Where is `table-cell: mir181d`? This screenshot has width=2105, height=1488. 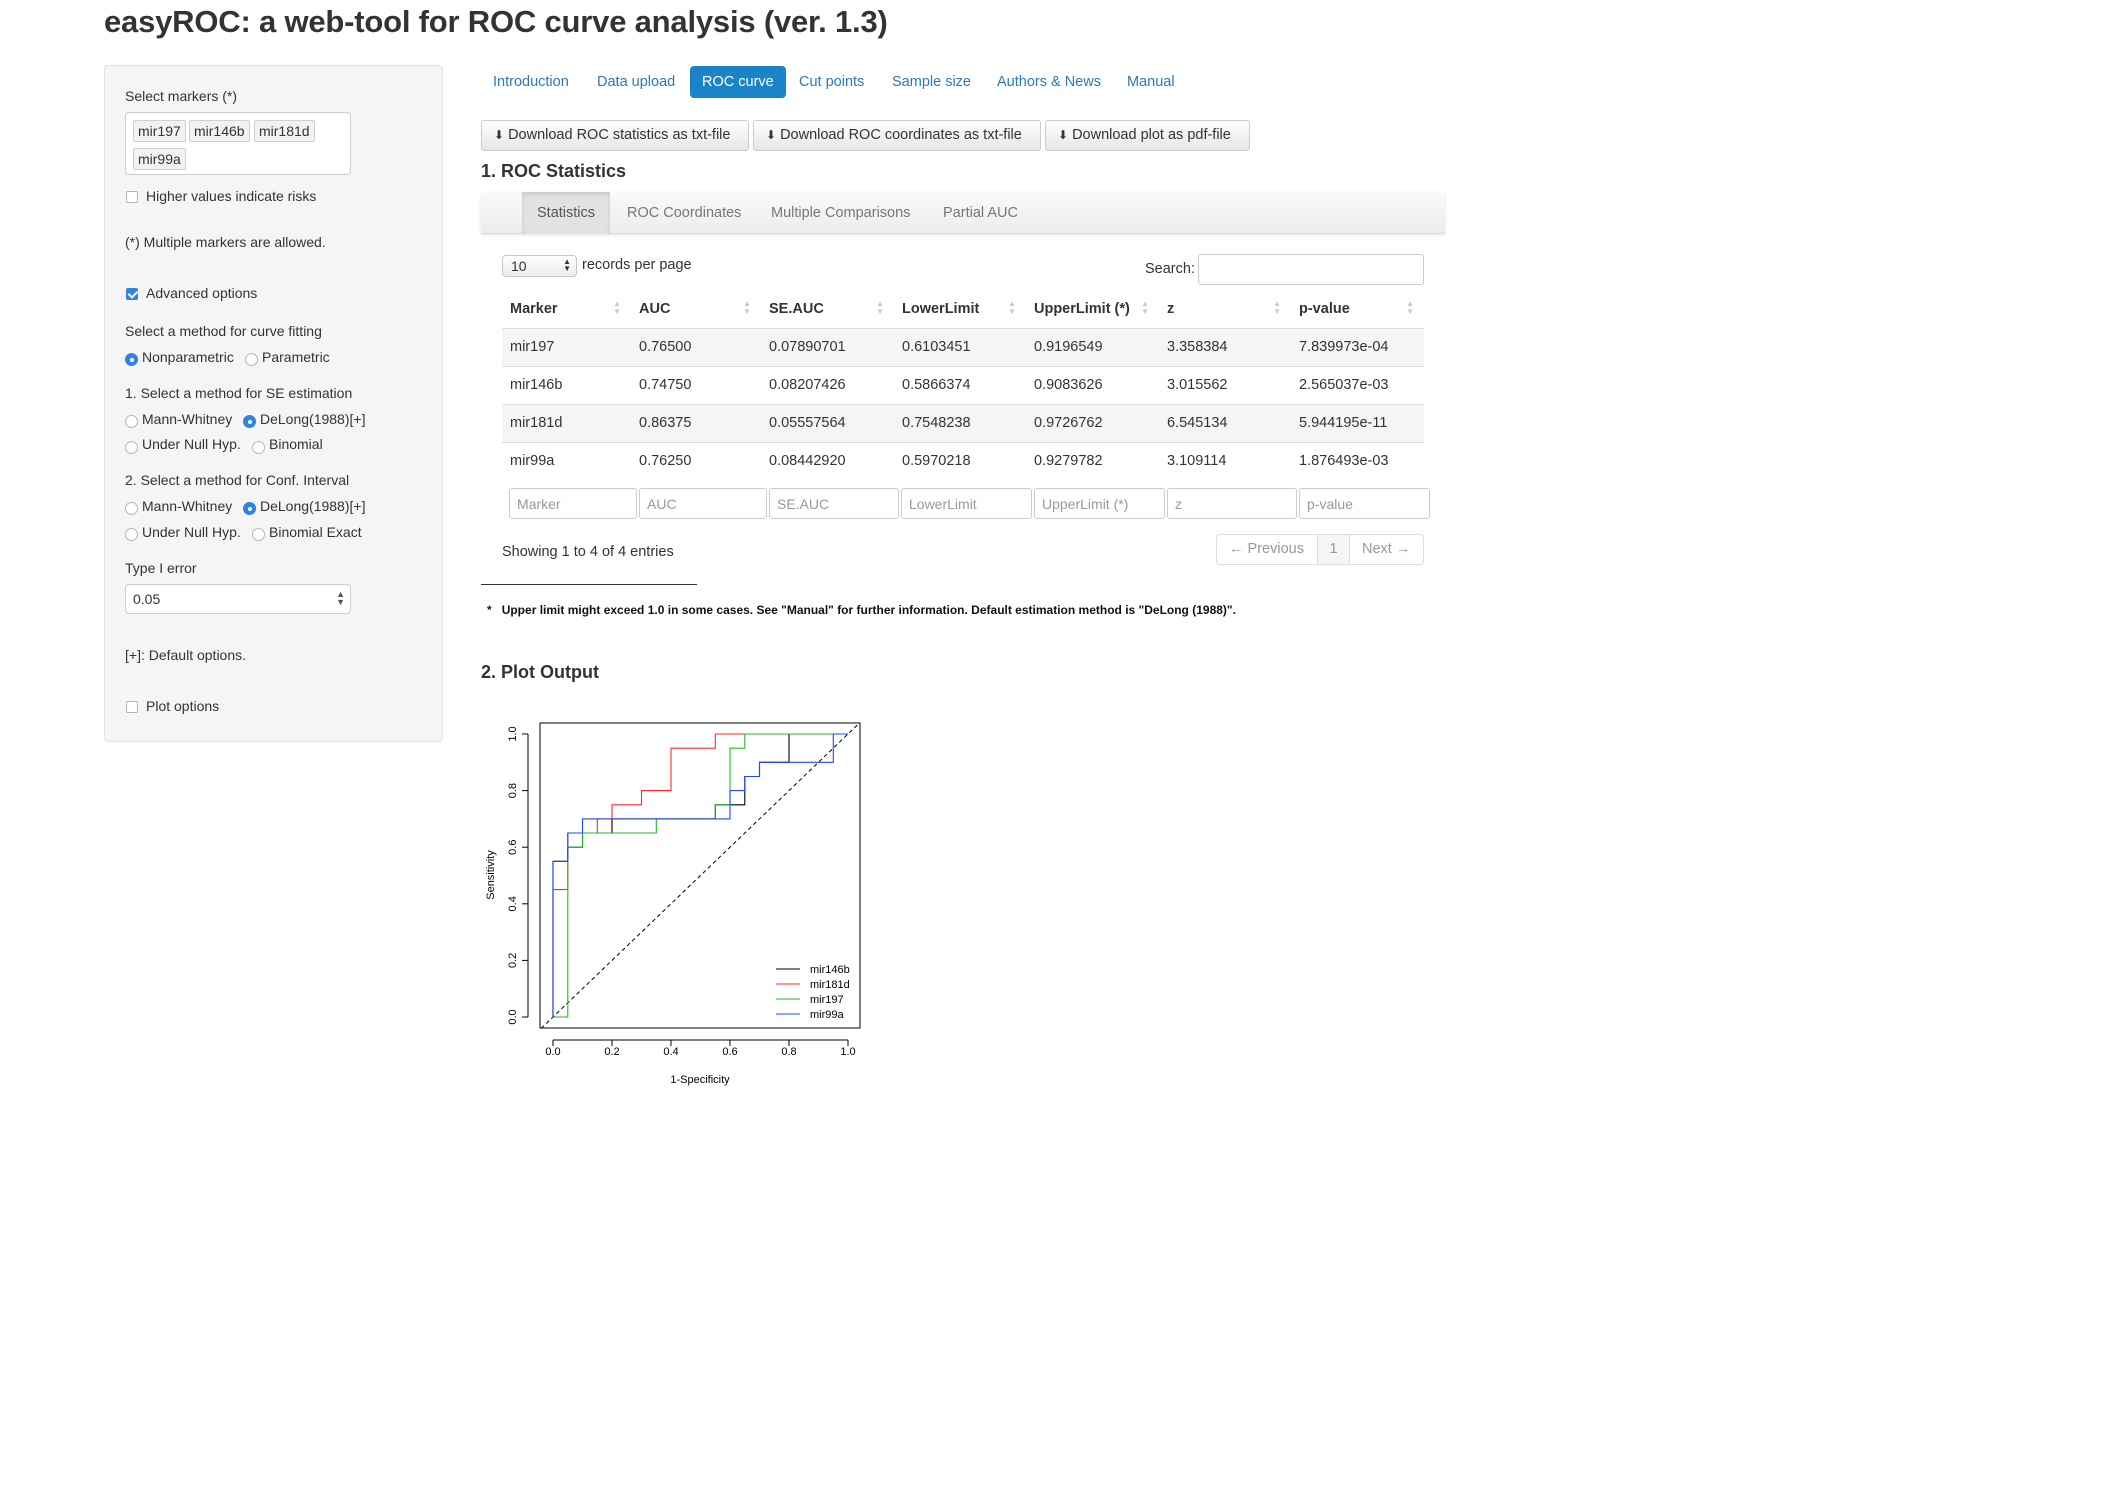 table-cell: mir181d is located at coordinates (566, 422).